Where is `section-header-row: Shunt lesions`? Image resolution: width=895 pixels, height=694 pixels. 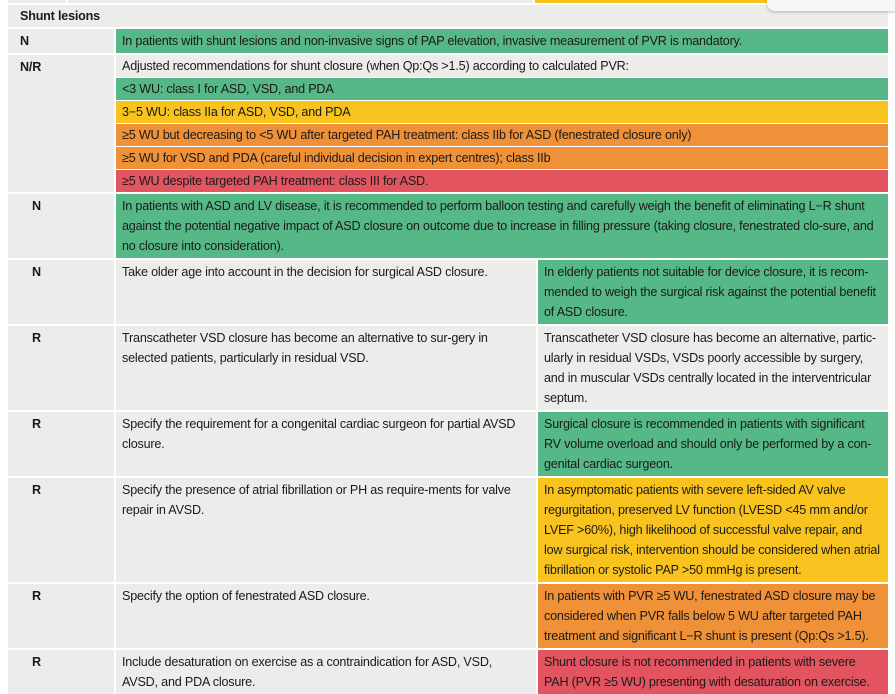
section-header-row: Shunt lesions is located at coordinates (448, 16).